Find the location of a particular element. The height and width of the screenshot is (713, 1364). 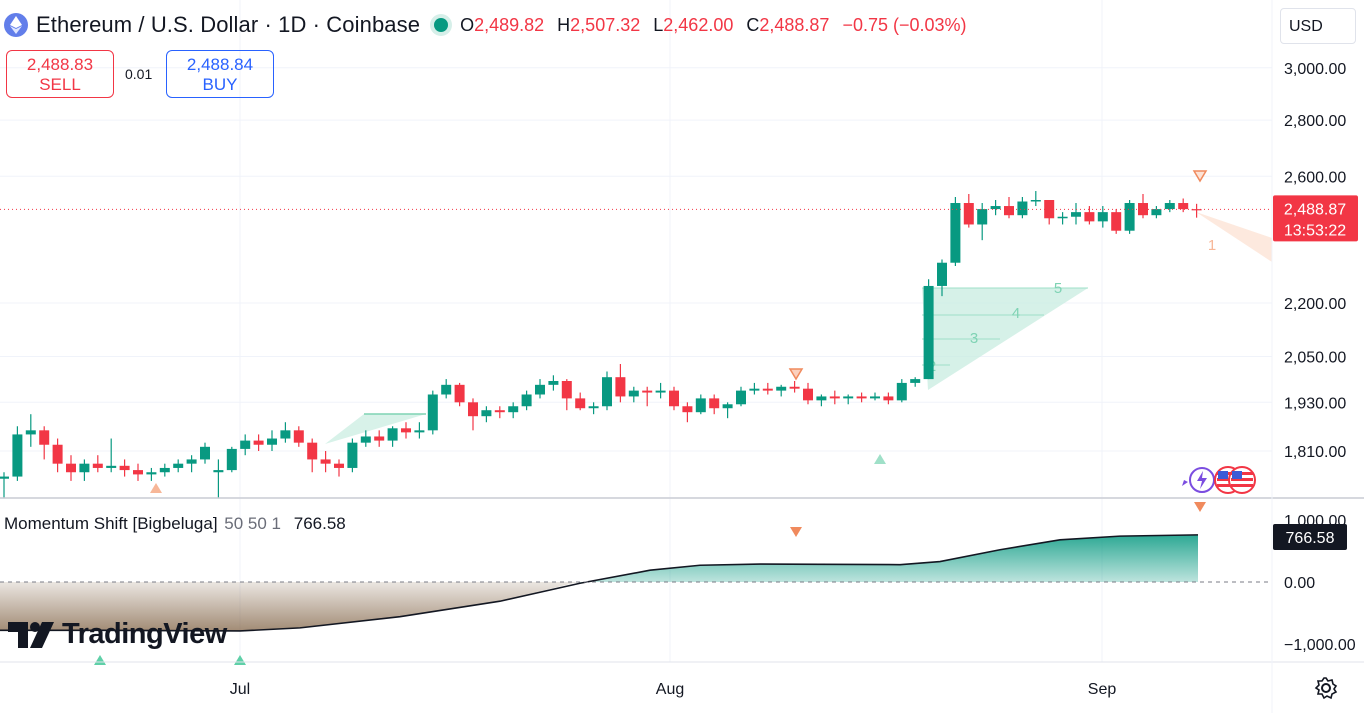

buy-button: 2,488.84 BUY is located at coordinates (220, 74).